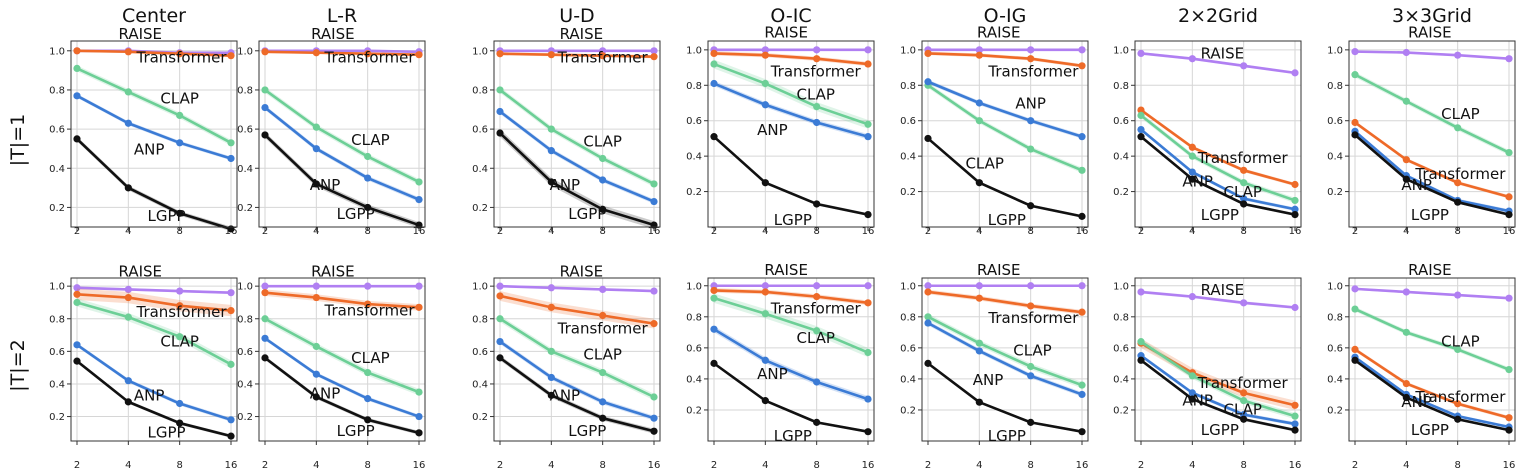 This screenshot has height=476, width=1522. I want to click on band-transformer, so click(577, 310).